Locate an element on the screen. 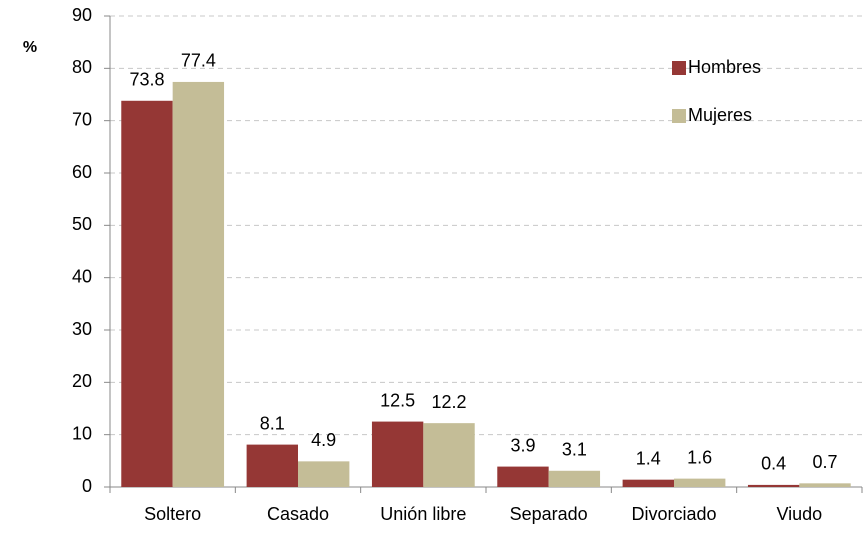 This screenshot has width=864, height=534. x-tick-label: Divorciado is located at coordinates (673, 514).